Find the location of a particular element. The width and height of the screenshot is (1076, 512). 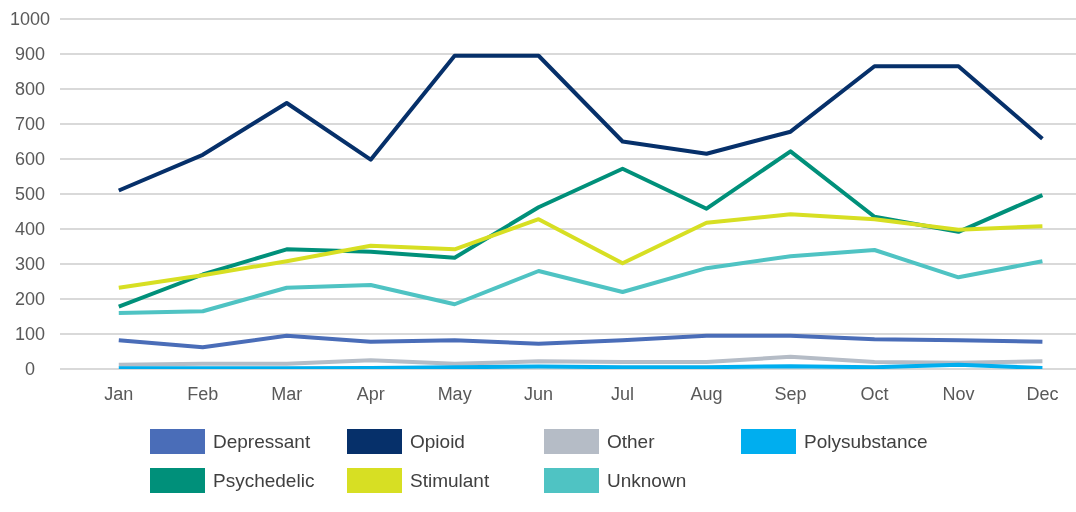

y-tick-label: 800 is located at coordinates (30, 89).